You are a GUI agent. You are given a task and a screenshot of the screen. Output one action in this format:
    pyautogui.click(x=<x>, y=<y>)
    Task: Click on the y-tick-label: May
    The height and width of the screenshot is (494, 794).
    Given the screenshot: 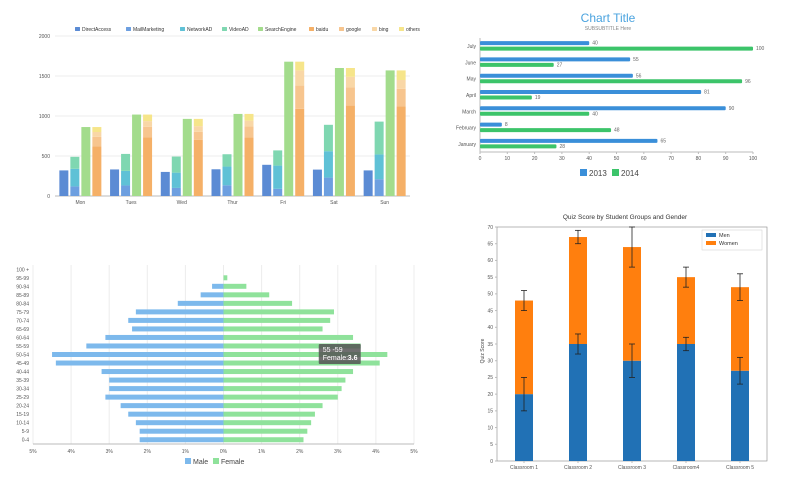 What is the action you would take?
    pyautogui.click(x=472, y=80)
    